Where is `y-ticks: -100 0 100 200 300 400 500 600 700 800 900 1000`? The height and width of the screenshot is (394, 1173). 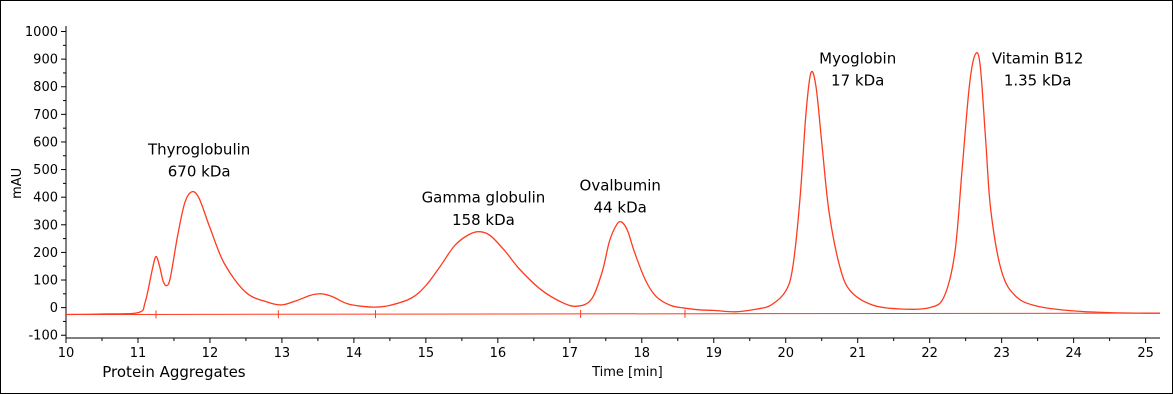
y-ticks: -100 0 100 200 300 400 500 600 700 800 900 1000 is located at coordinates (45, 184).